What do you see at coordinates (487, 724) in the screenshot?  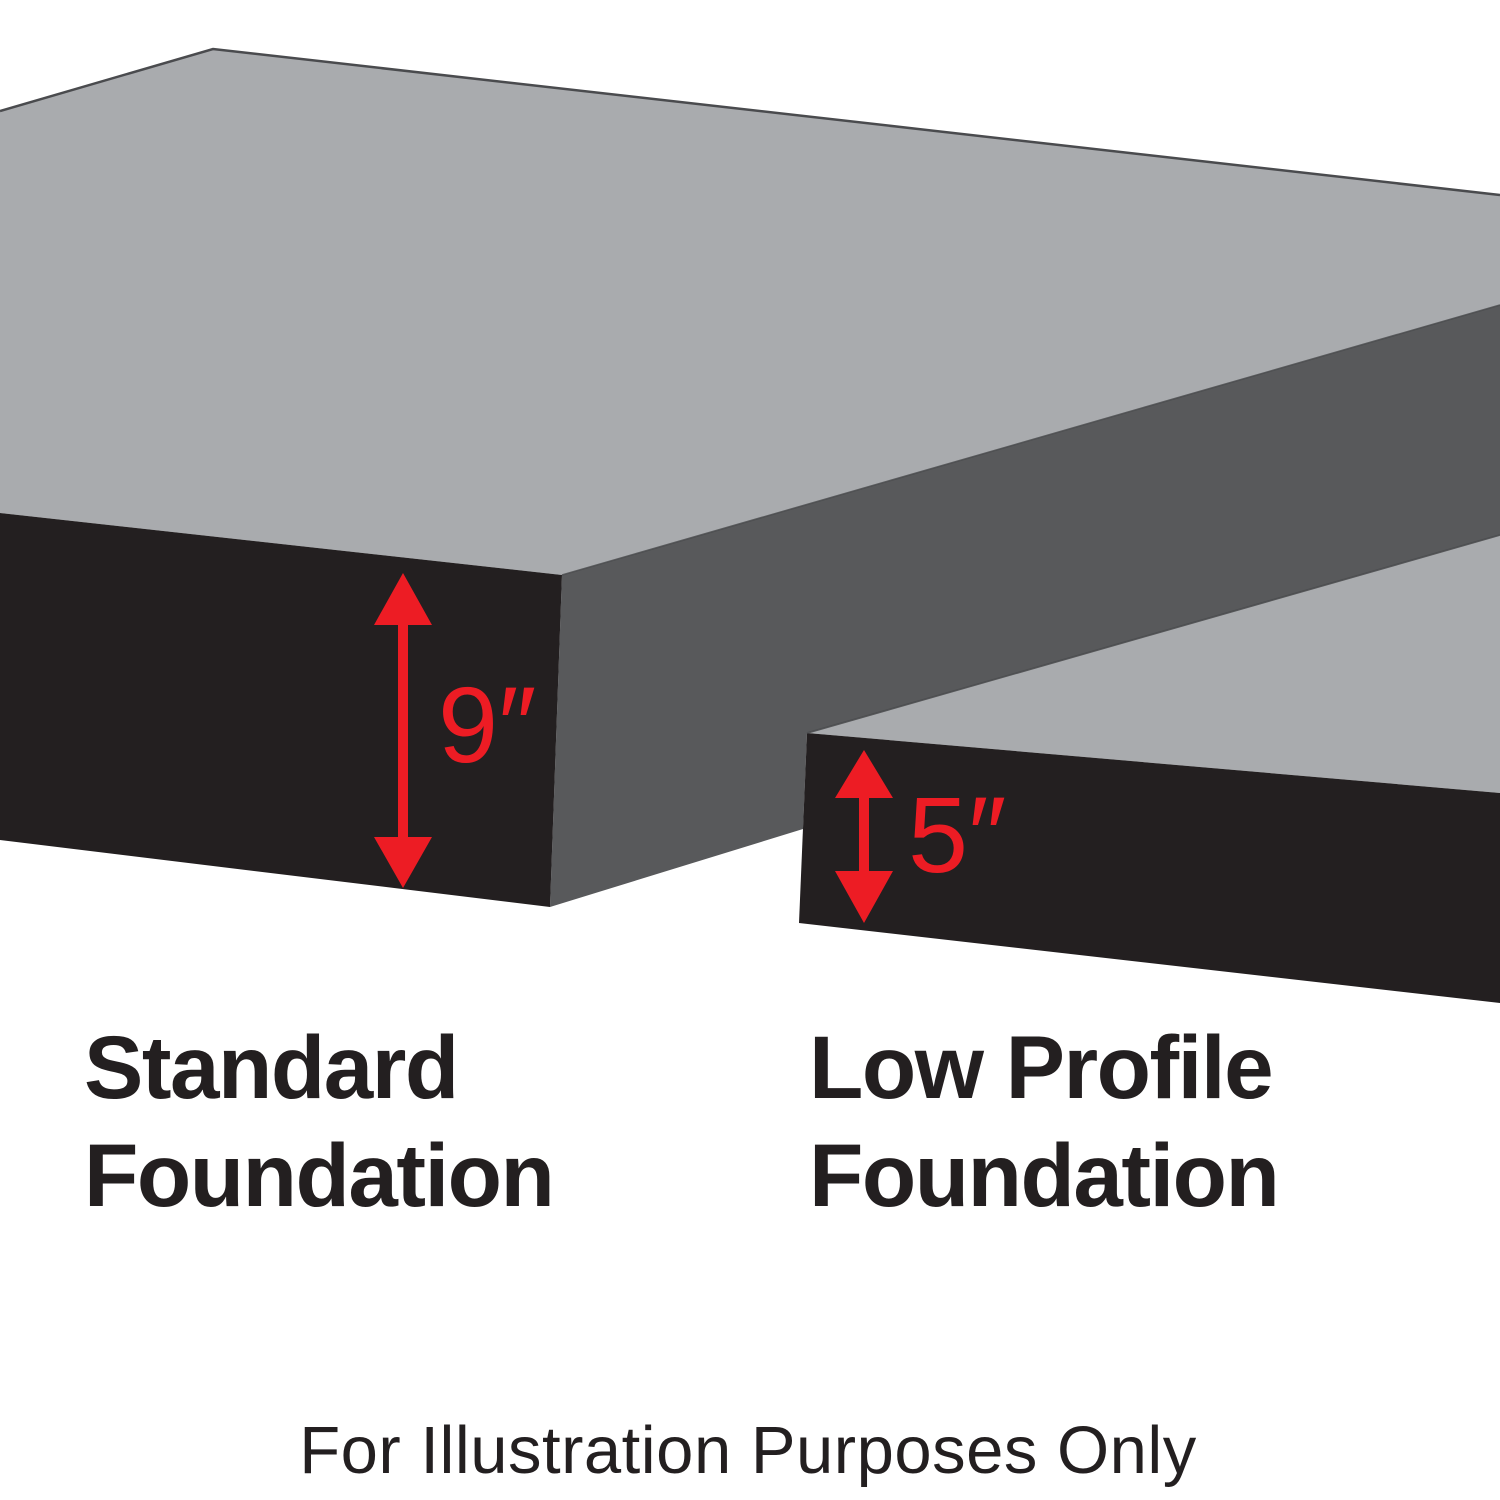 I see `standard-height-label: 9″` at bounding box center [487, 724].